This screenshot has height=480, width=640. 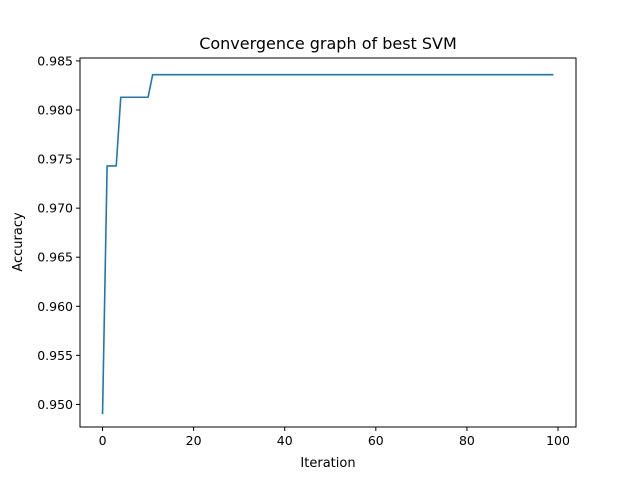 I want to click on x-tick-label: 80, so click(x=467, y=440).